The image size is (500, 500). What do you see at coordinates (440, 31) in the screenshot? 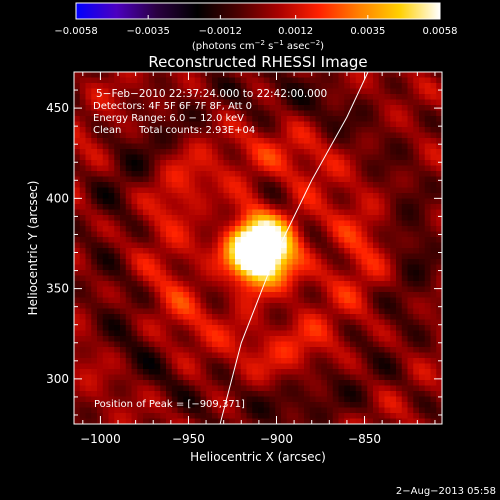
I see `colorbar-tick-label: 0.0058` at bounding box center [440, 31].